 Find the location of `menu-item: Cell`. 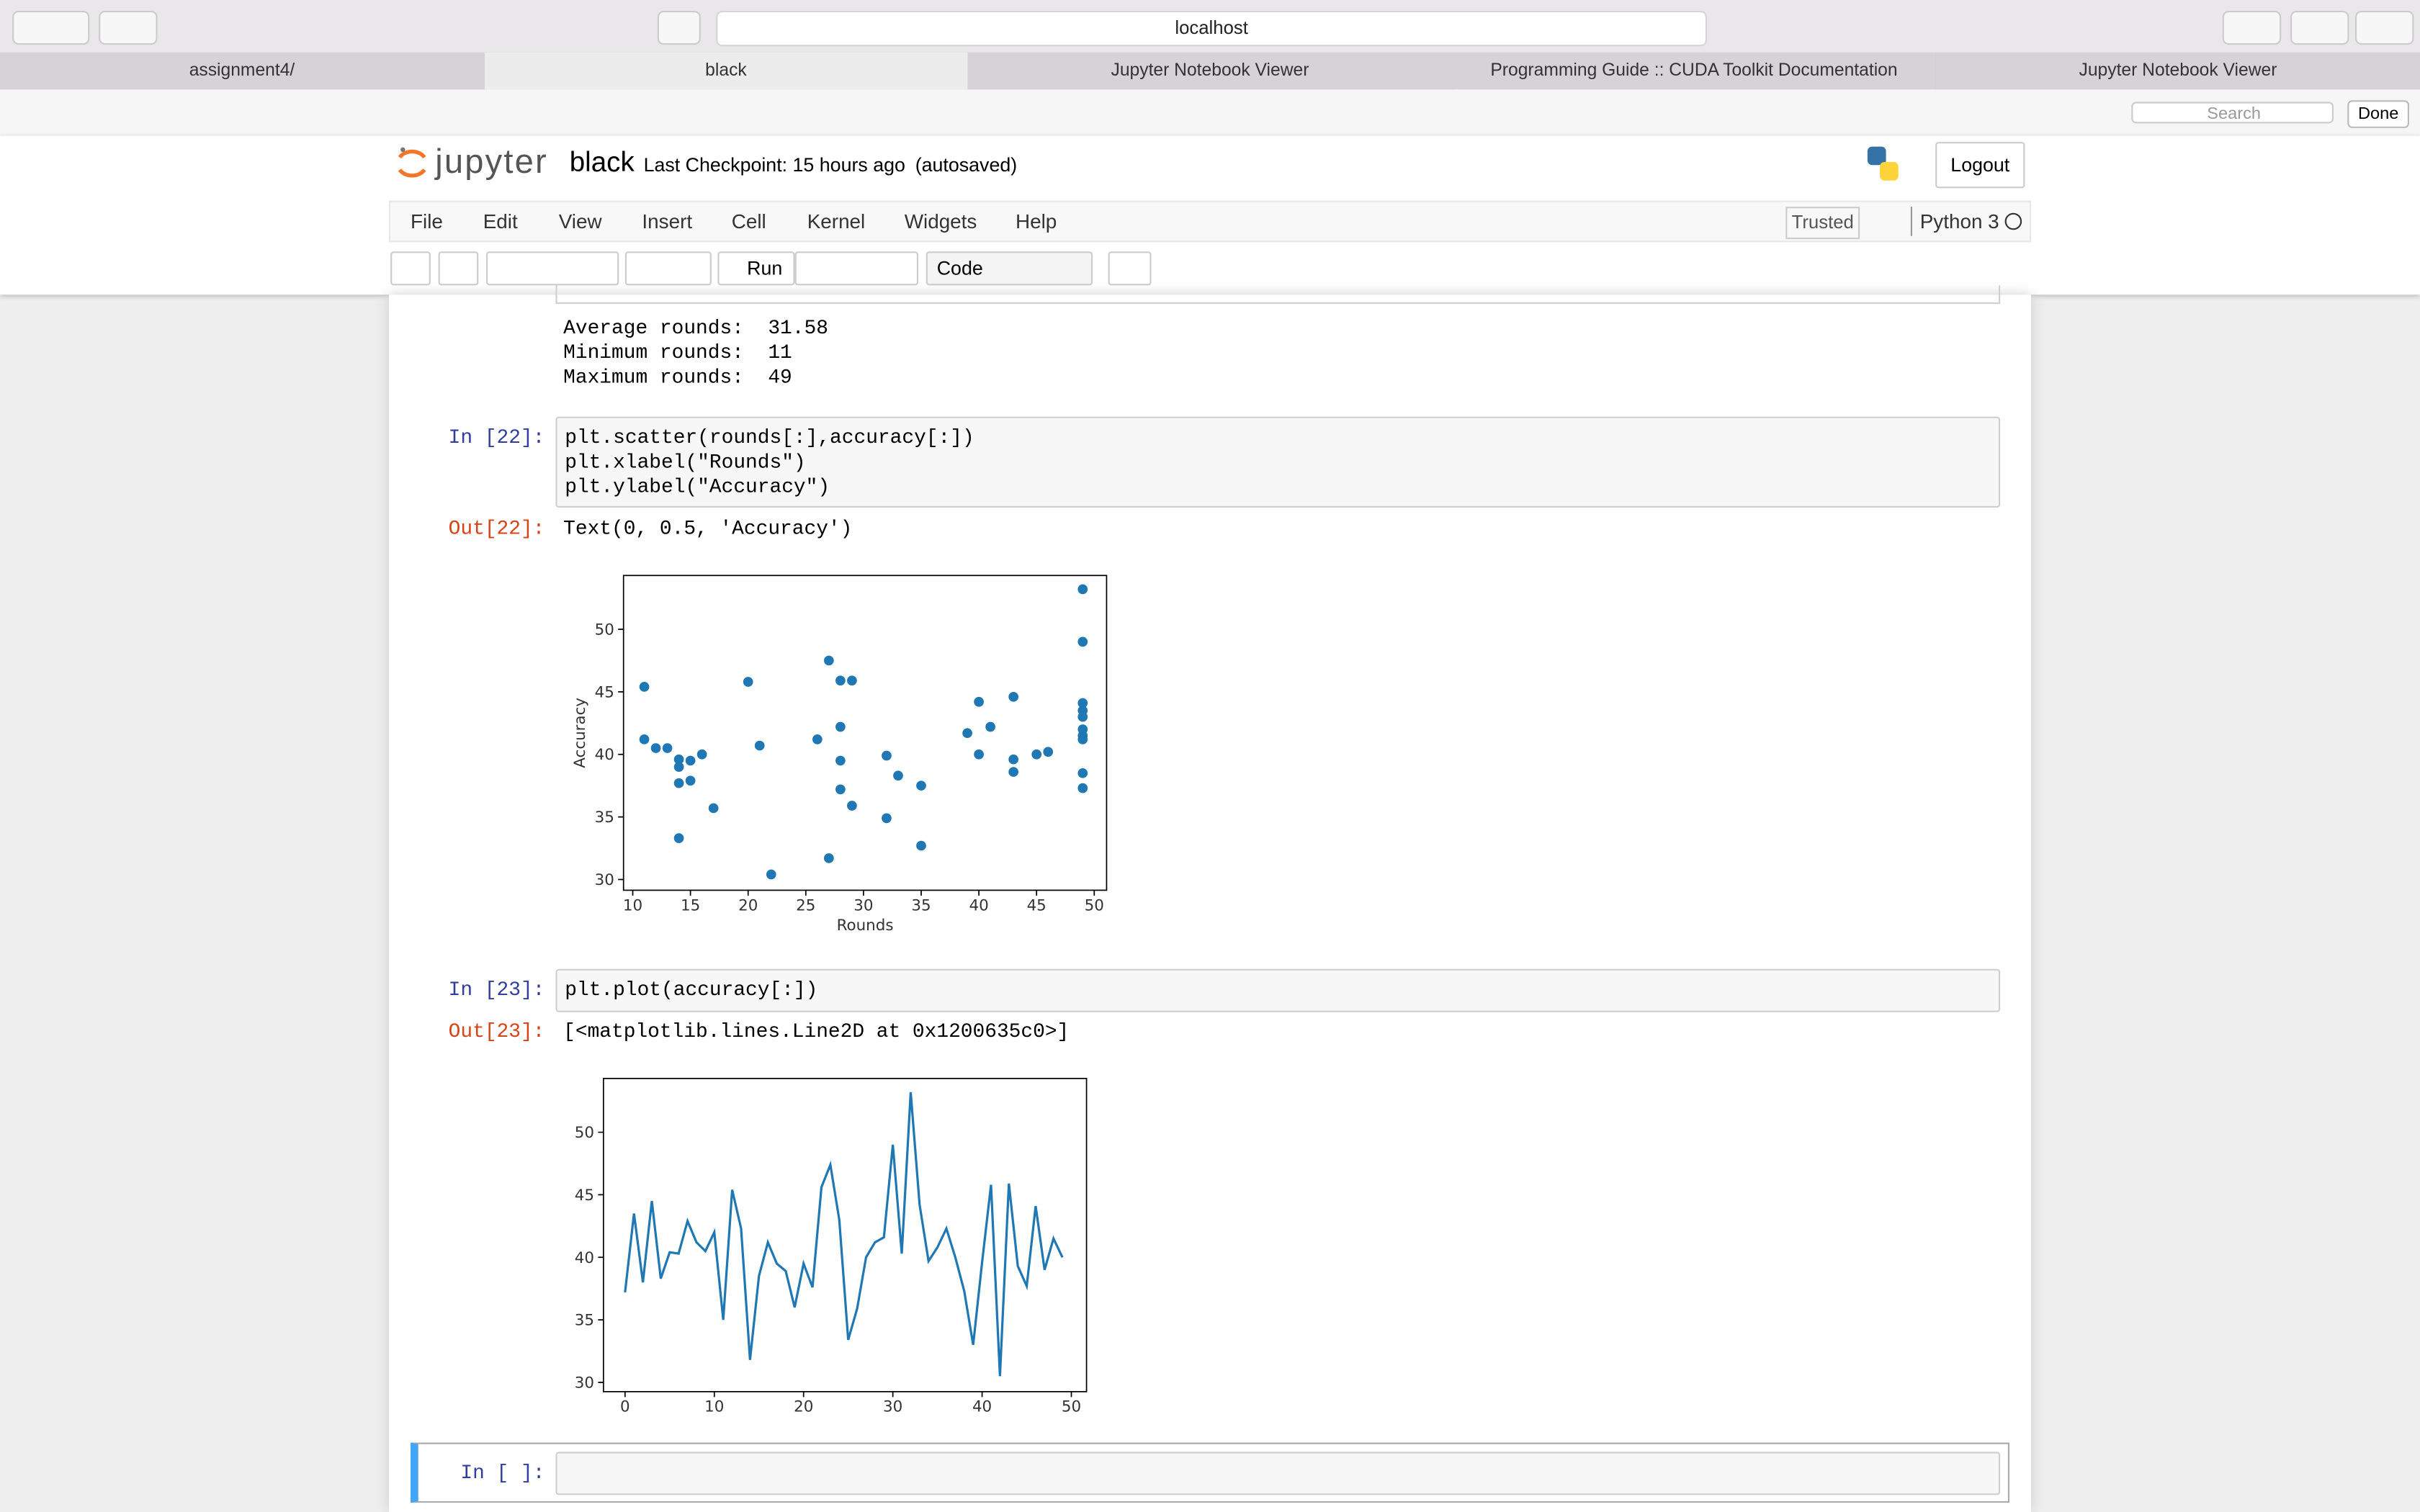

menu-item: Cell is located at coordinates (748, 221).